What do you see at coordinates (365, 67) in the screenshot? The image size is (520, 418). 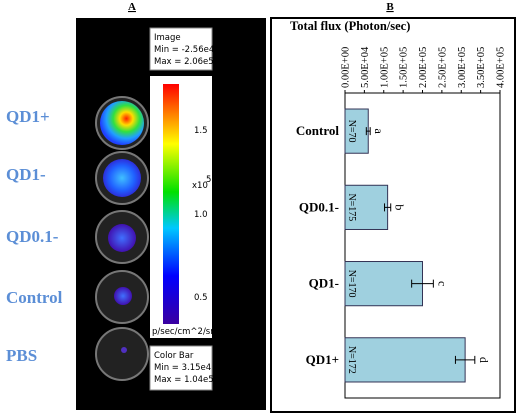 I see `x-tick-label: 5.00E+04` at bounding box center [365, 67].